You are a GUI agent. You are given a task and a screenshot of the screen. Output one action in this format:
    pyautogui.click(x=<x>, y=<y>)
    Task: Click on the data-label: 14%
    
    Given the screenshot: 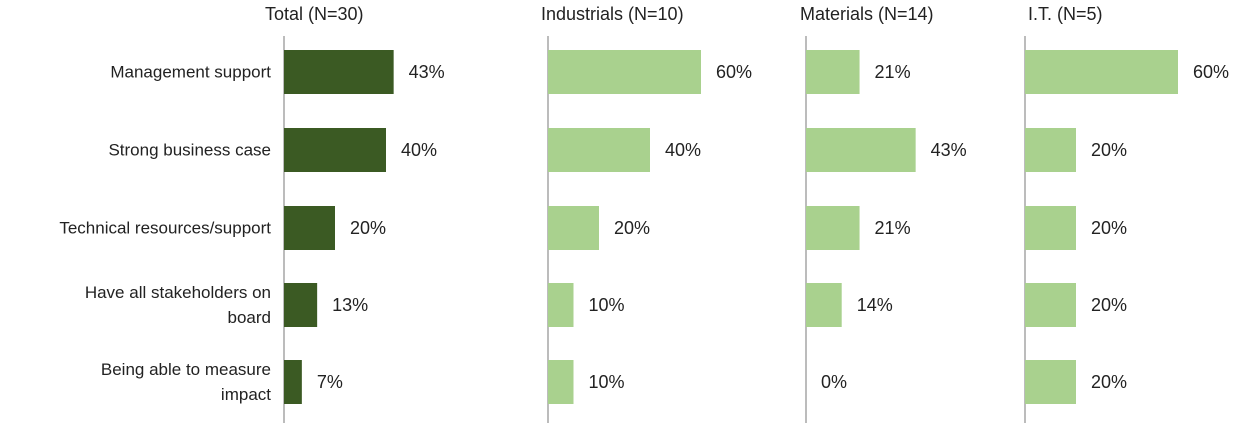 What is the action you would take?
    pyautogui.click(x=875, y=305)
    